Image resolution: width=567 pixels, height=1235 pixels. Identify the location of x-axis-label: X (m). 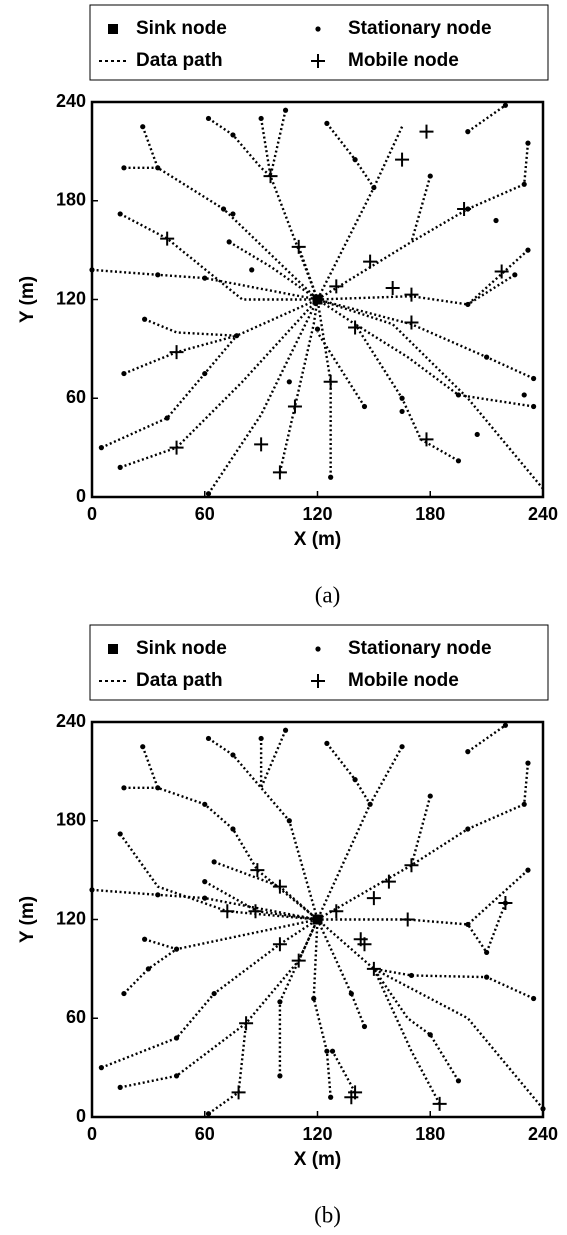
(318, 539).